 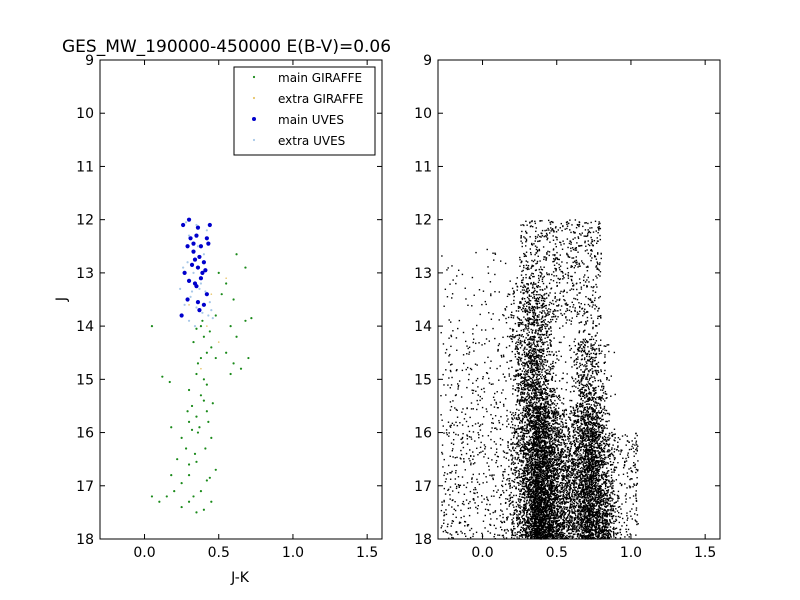 What do you see at coordinates (304, 111) in the screenshot?
I see `legend-box` at bounding box center [304, 111].